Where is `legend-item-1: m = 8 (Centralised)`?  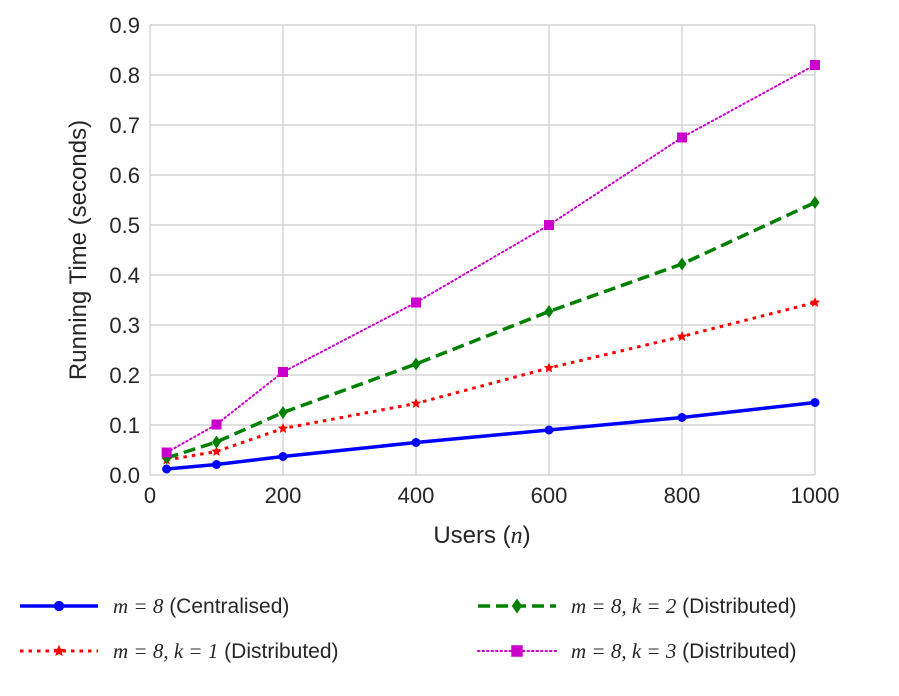 legend-item-1: m = 8 (Centralised) is located at coordinates (154, 606).